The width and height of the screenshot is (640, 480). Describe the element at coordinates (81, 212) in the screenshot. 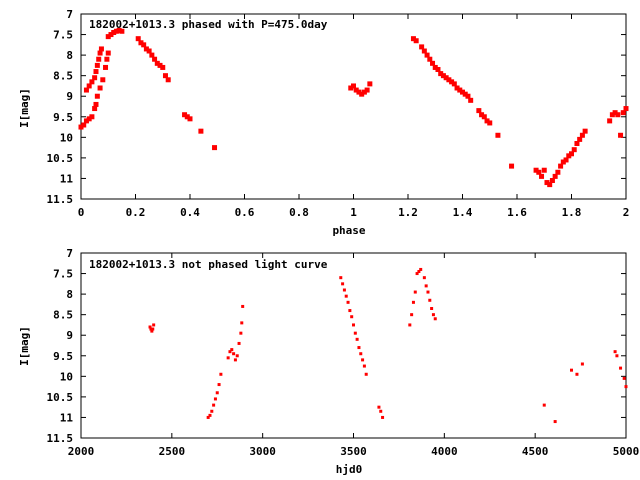

I see `x-tick-label: 0` at that location.